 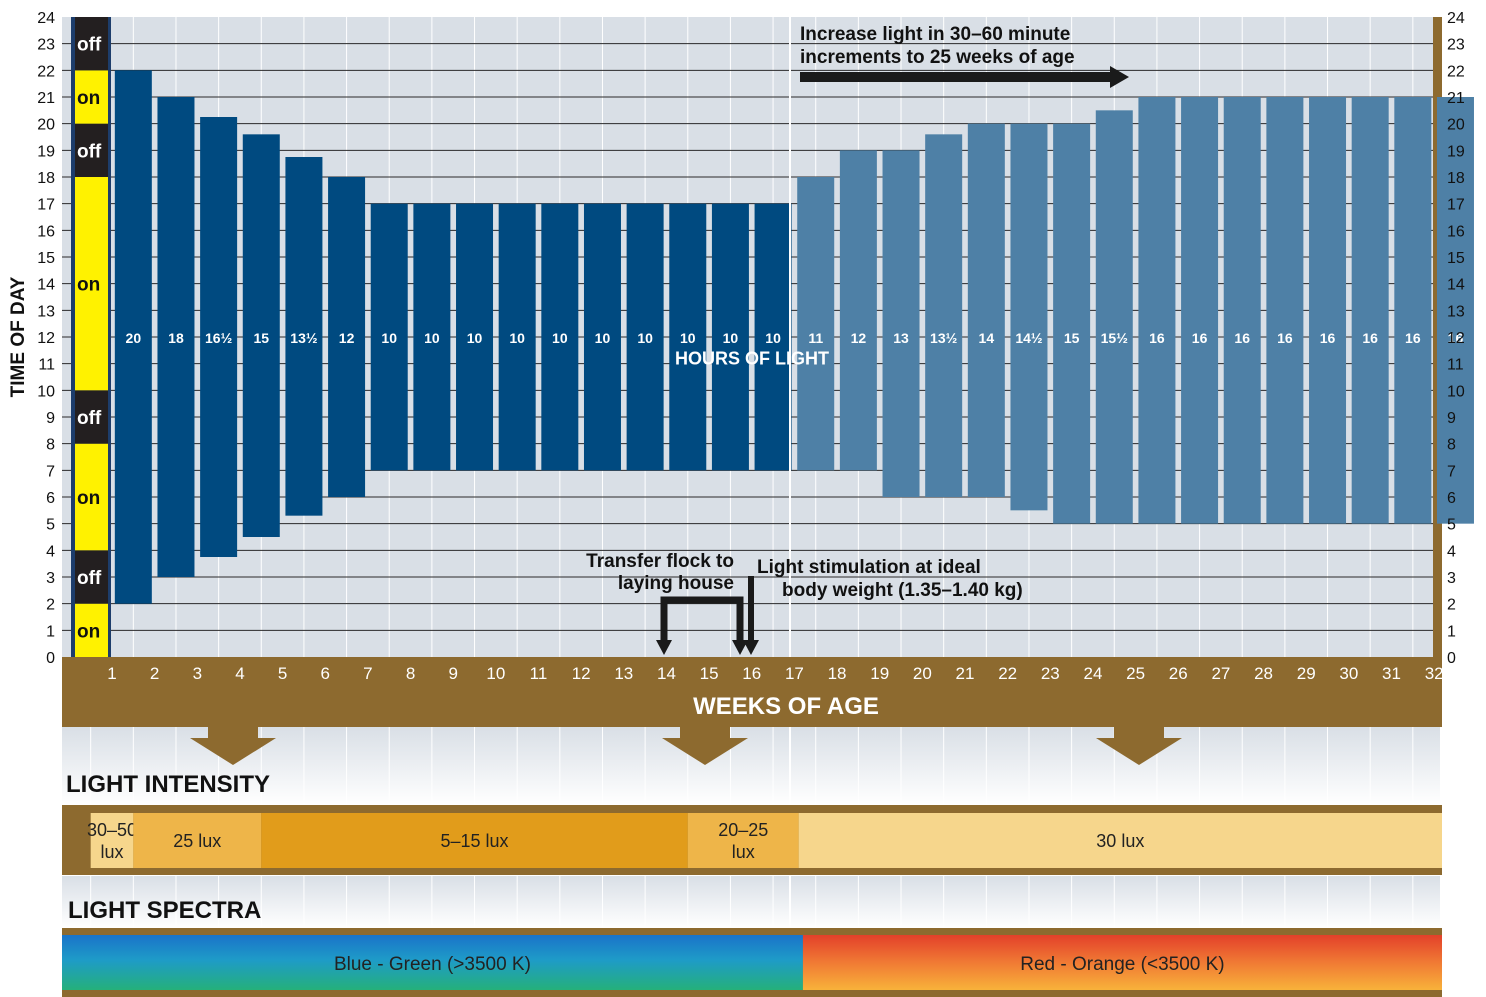 I want to click on light-spectra-title: LIGHT SPECTRA, so click(x=164, y=910).